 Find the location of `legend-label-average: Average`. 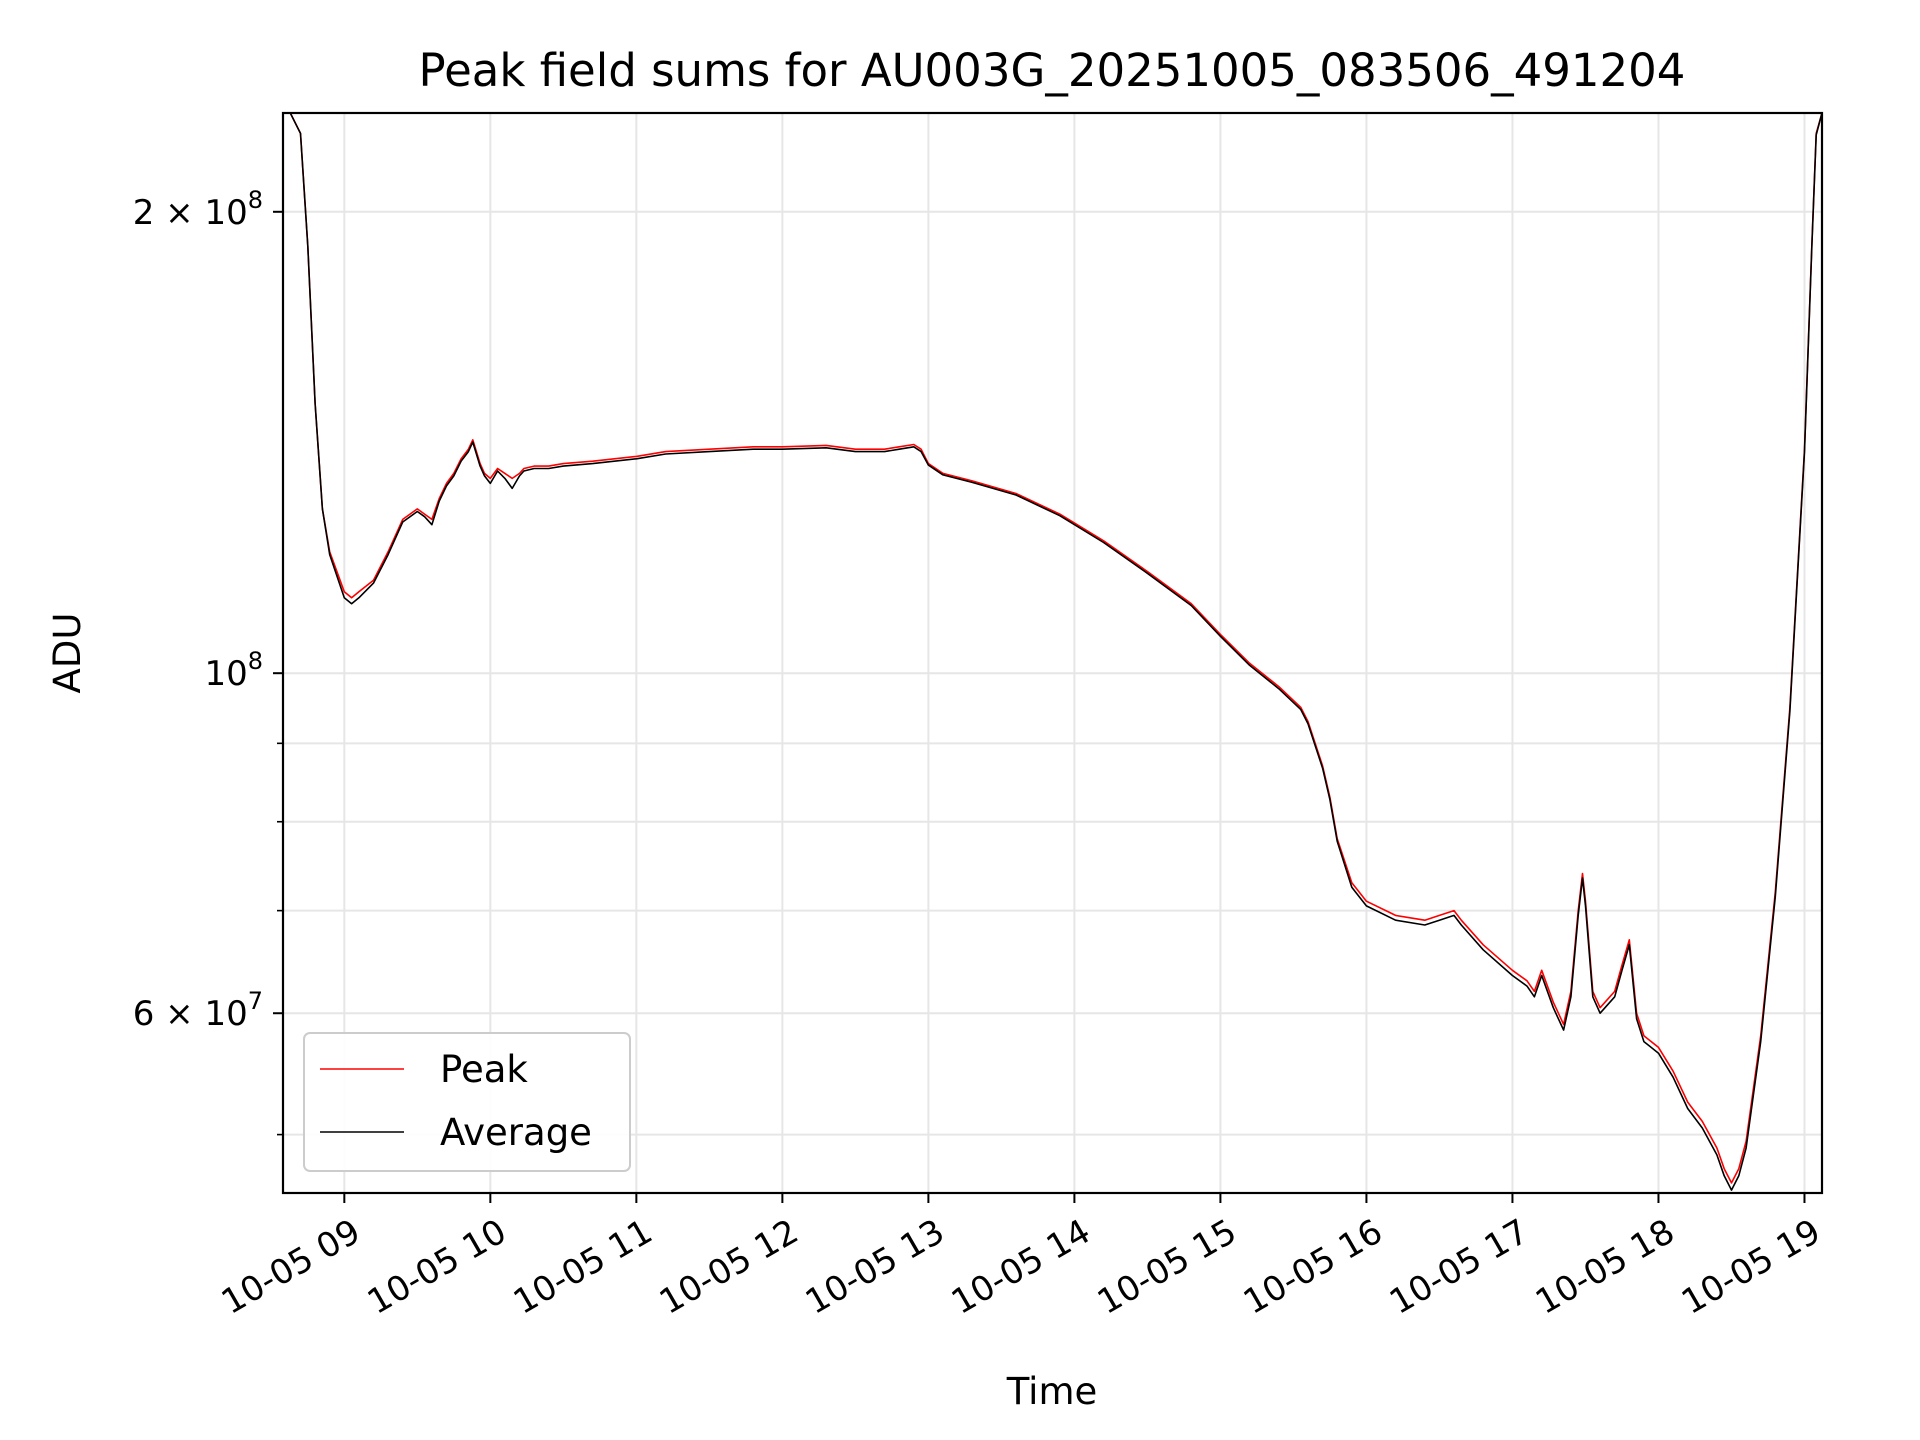

legend-label-average: Average is located at coordinates (516, 1132).